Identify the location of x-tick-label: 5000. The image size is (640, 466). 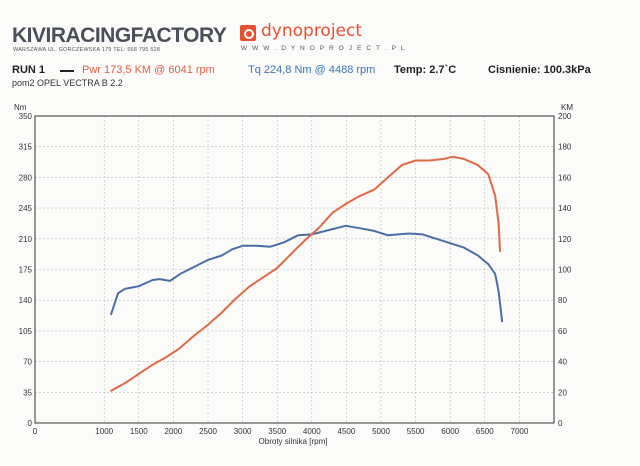
(381, 431).